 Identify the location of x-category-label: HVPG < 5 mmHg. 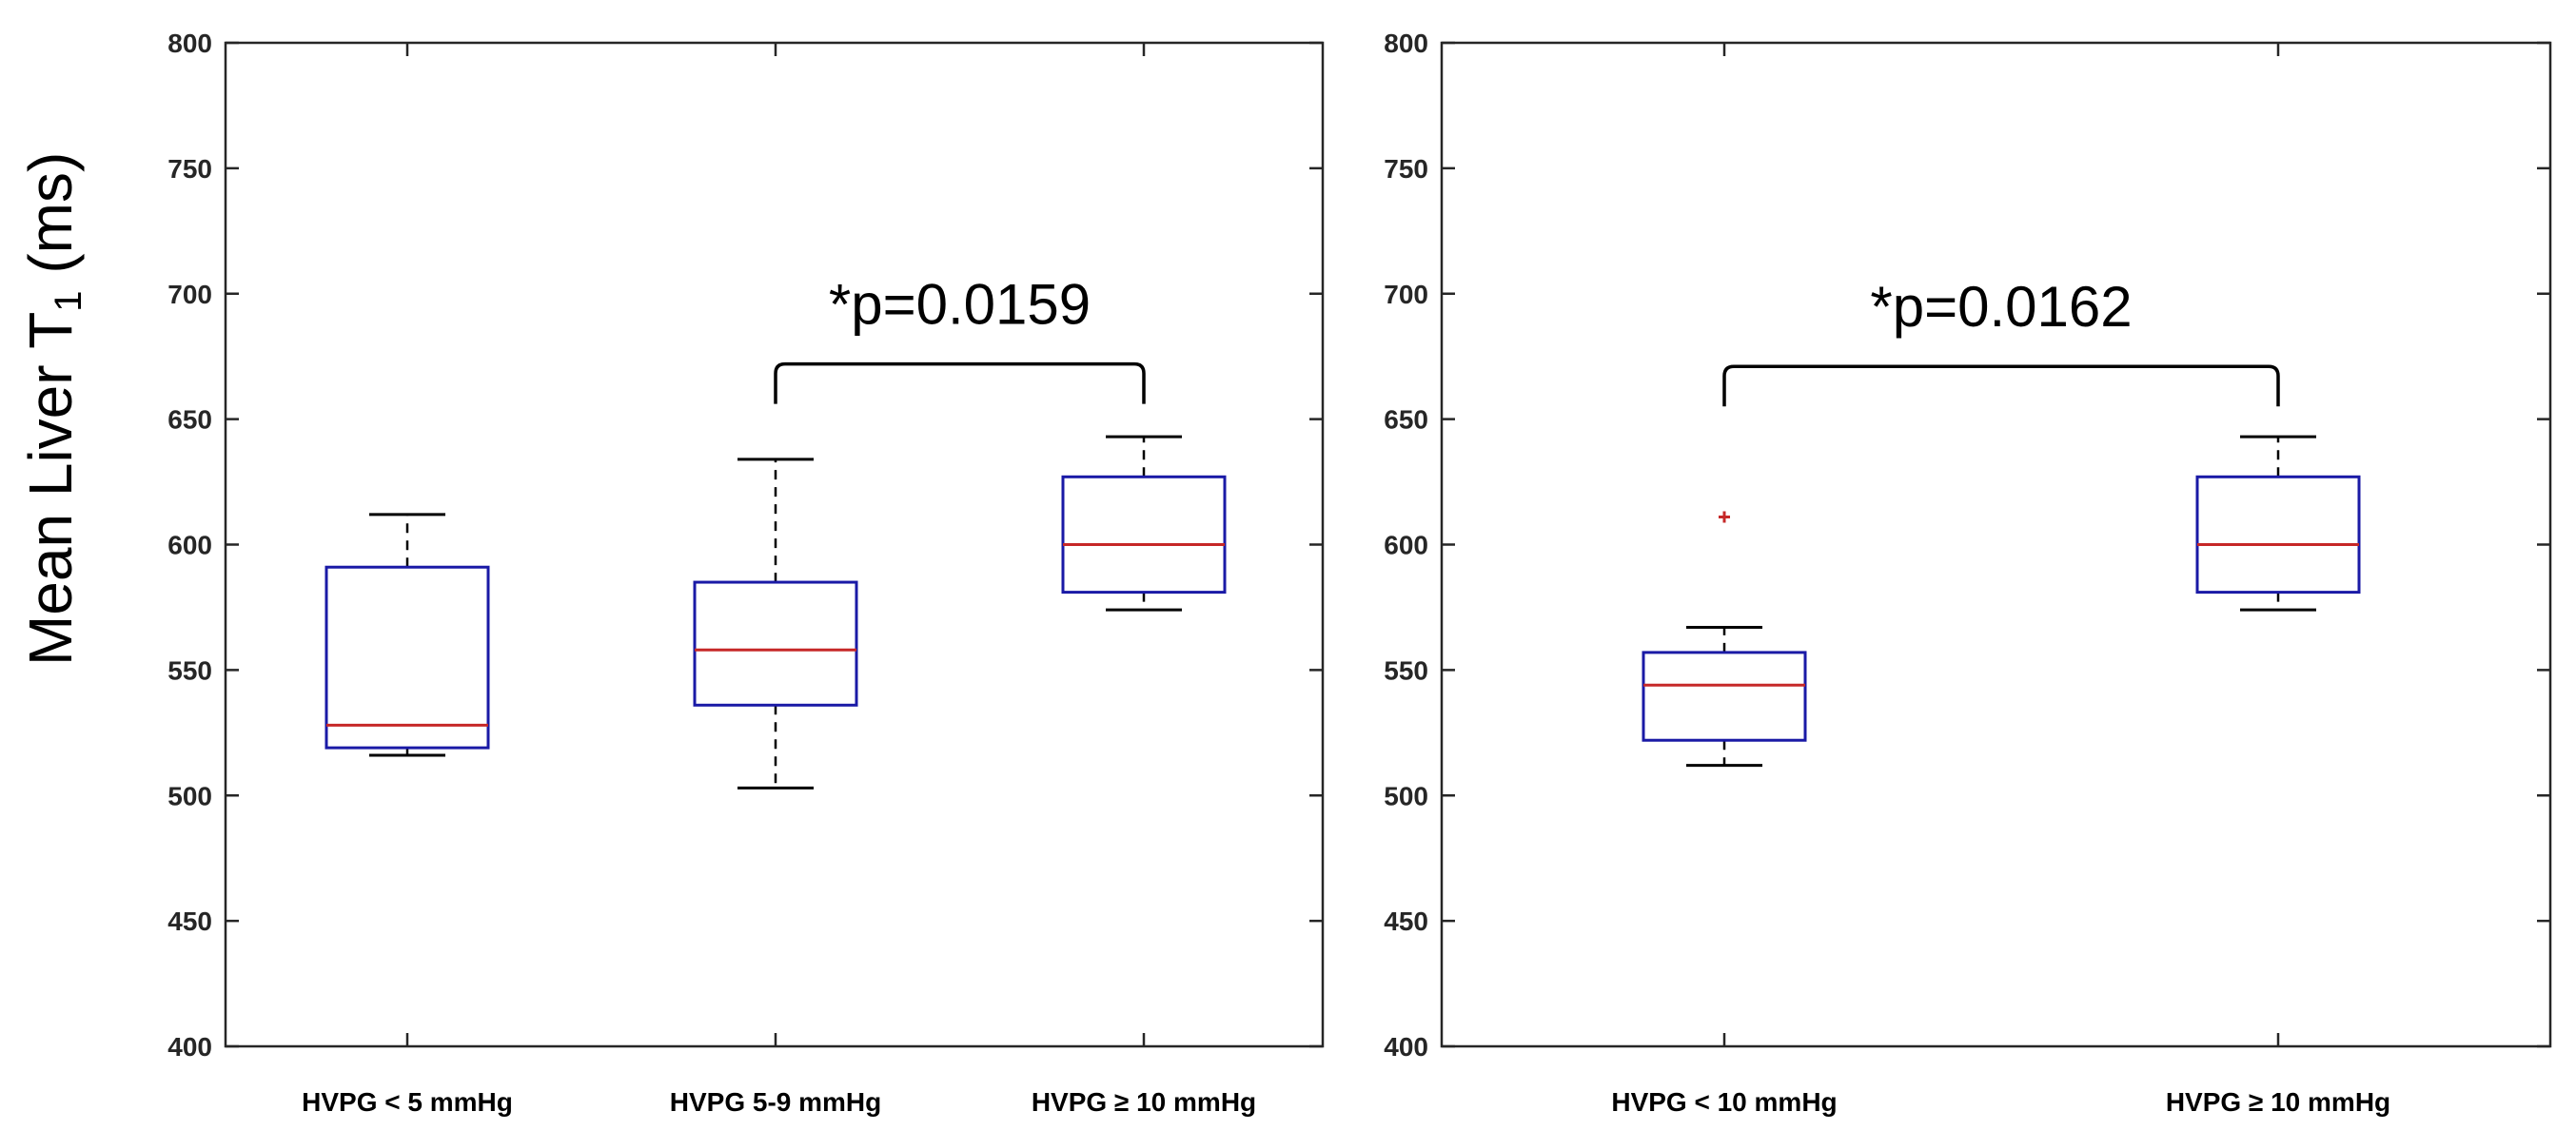
(407, 1102).